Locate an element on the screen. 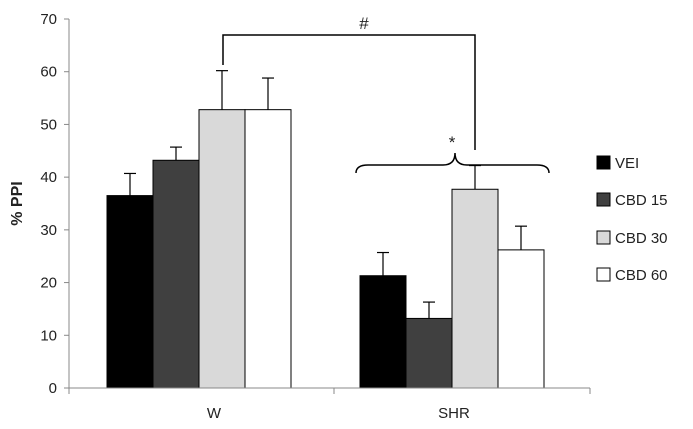 The width and height of the screenshot is (693, 429). y-tick-label: 30 is located at coordinates (48, 230).